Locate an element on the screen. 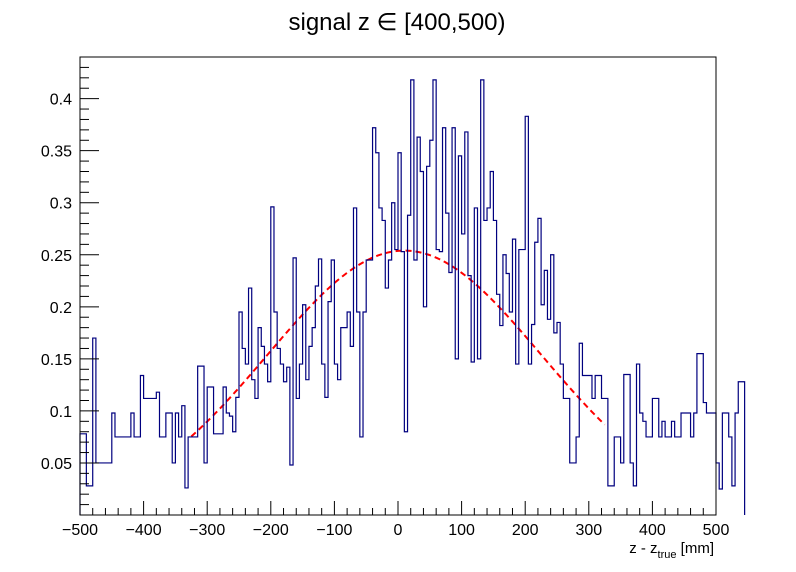 Image resolution: width=796 pixels, height=572 pixels. x-axis-label: z - ztrue [mm] is located at coordinates (671, 550).